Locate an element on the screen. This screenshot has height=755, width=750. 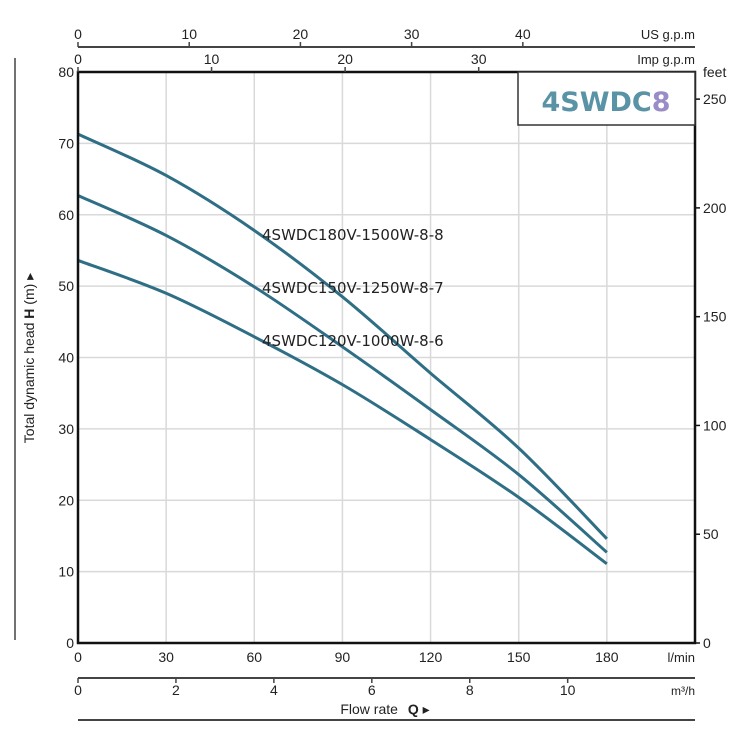
m3h-tick-label: 0 is located at coordinates (78, 690).